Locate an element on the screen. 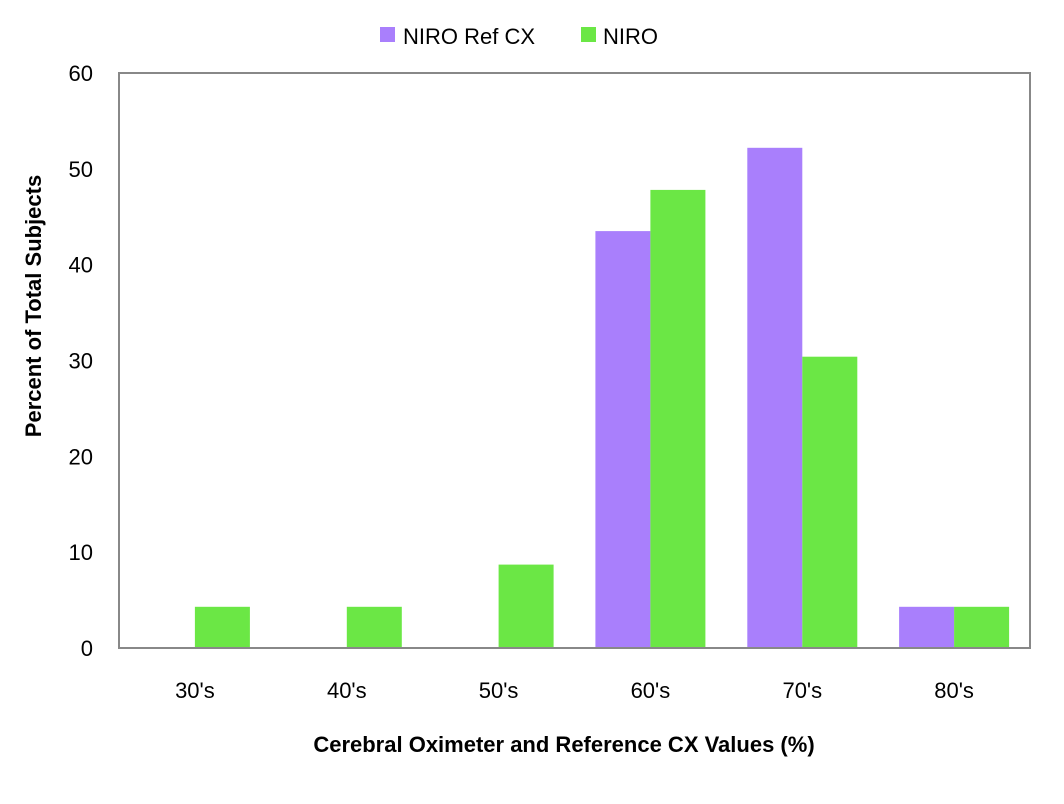 The width and height of the screenshot is (1064, 804). y-tick-label: 10 is located at coordinates (81, 552).